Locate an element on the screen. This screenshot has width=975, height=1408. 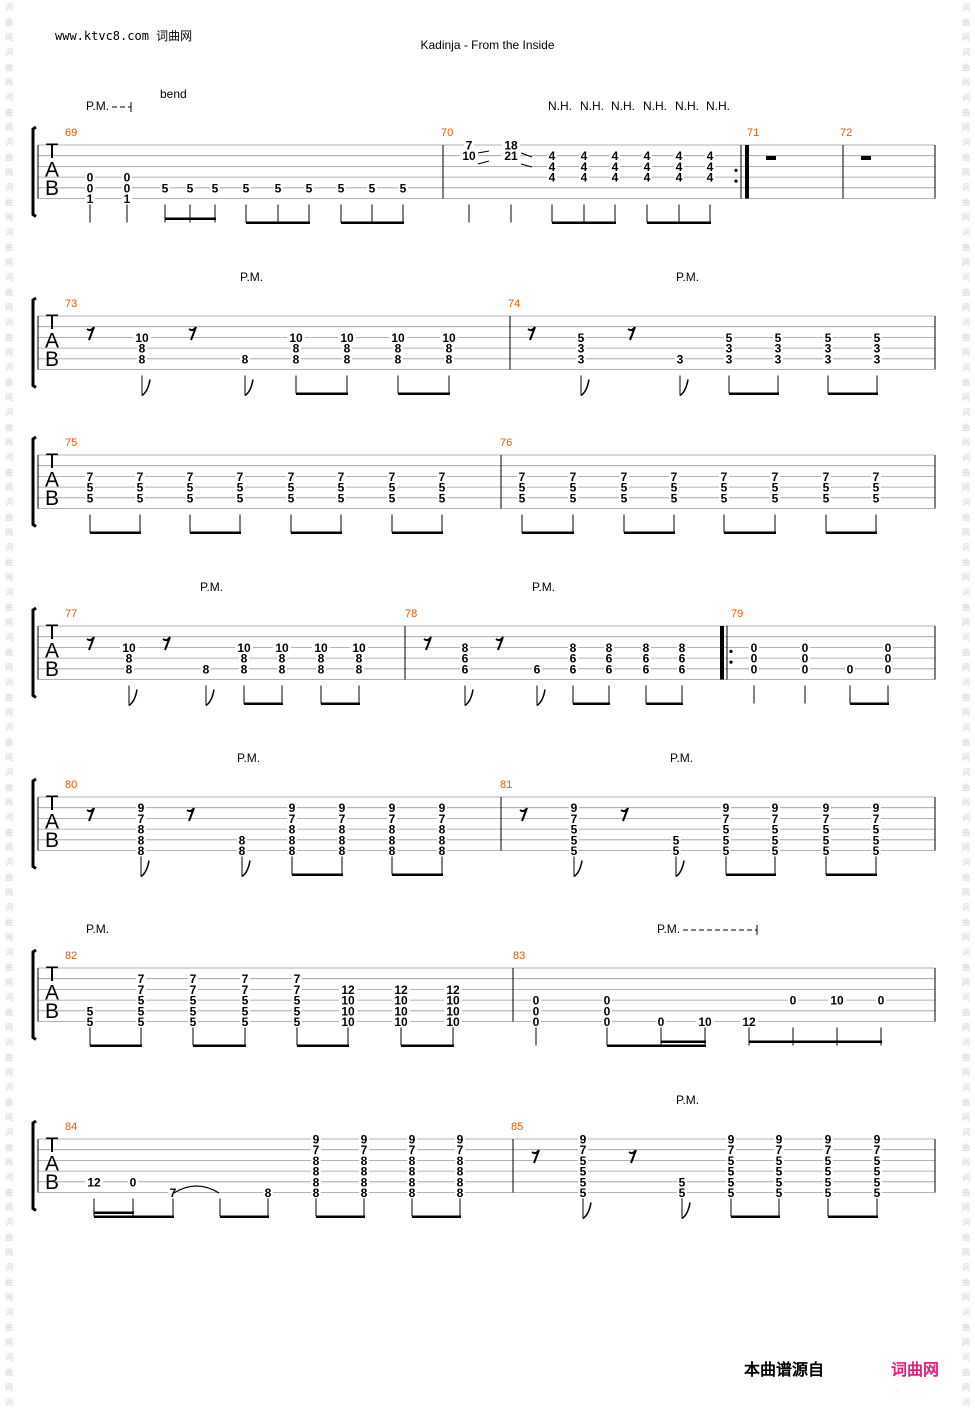
tab-clef-letter: T is located at coordinates (52, 632).